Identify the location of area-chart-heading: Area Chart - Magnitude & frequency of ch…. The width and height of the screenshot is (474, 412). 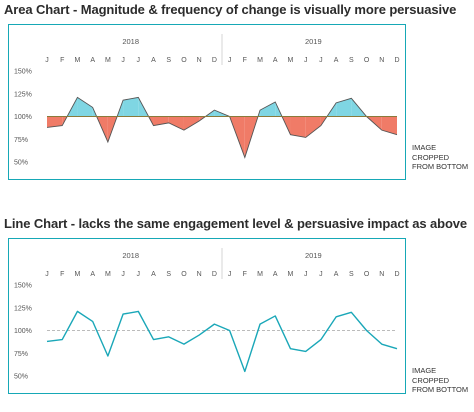
(230, 9).